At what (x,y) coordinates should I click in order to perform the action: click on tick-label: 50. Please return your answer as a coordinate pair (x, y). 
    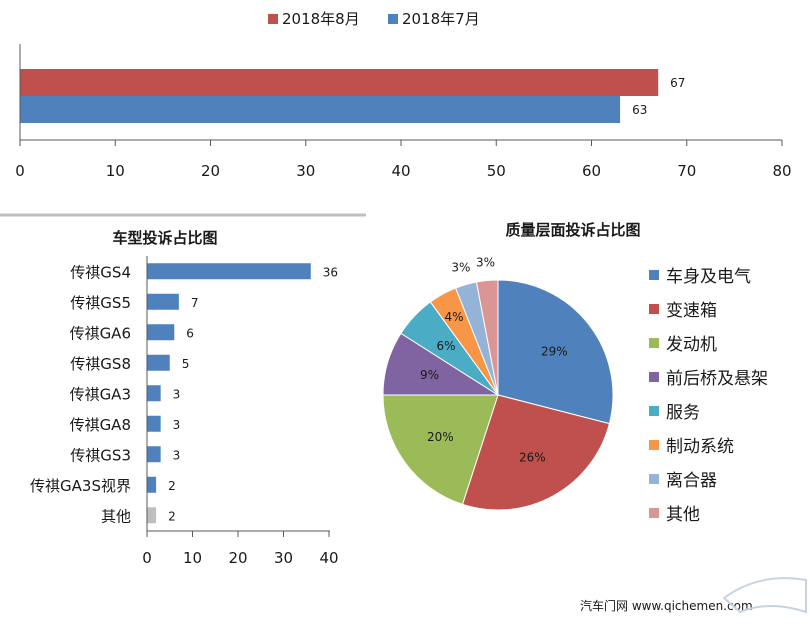
    Looking at the image, I should click on (496, 171).